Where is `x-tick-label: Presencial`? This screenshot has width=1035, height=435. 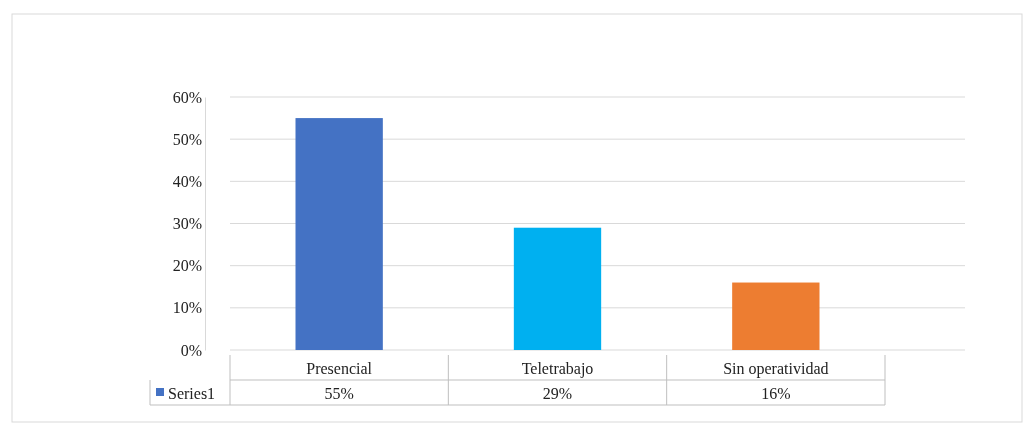
x-tick-label: Presencial is located at coordinates (339, 368).